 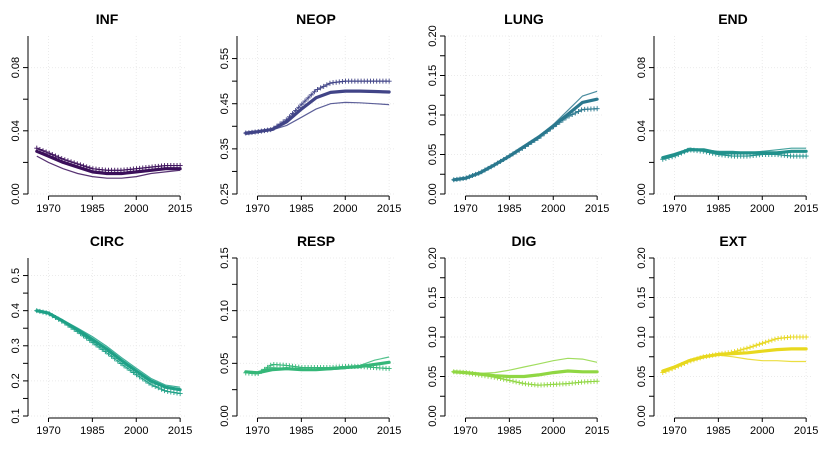 I want to click on panel-title: INF, so click(x=107, y=19).